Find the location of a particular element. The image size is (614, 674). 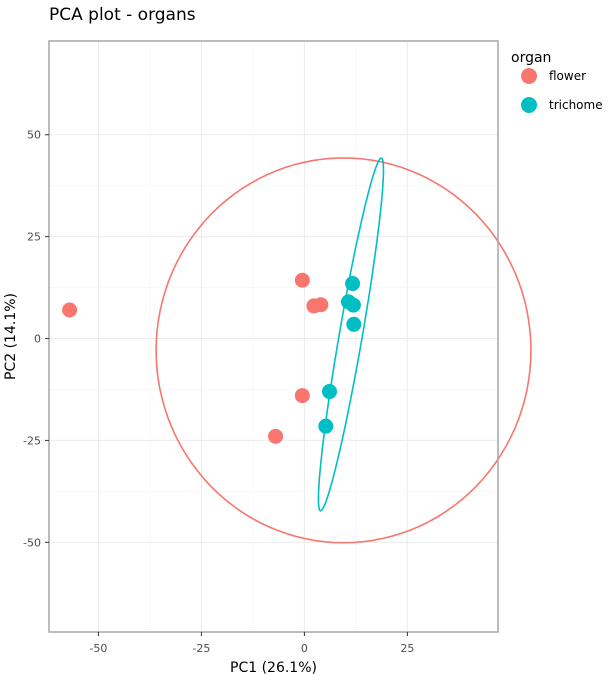

legend-label-flower: flower is located at coordinates (567, 76).